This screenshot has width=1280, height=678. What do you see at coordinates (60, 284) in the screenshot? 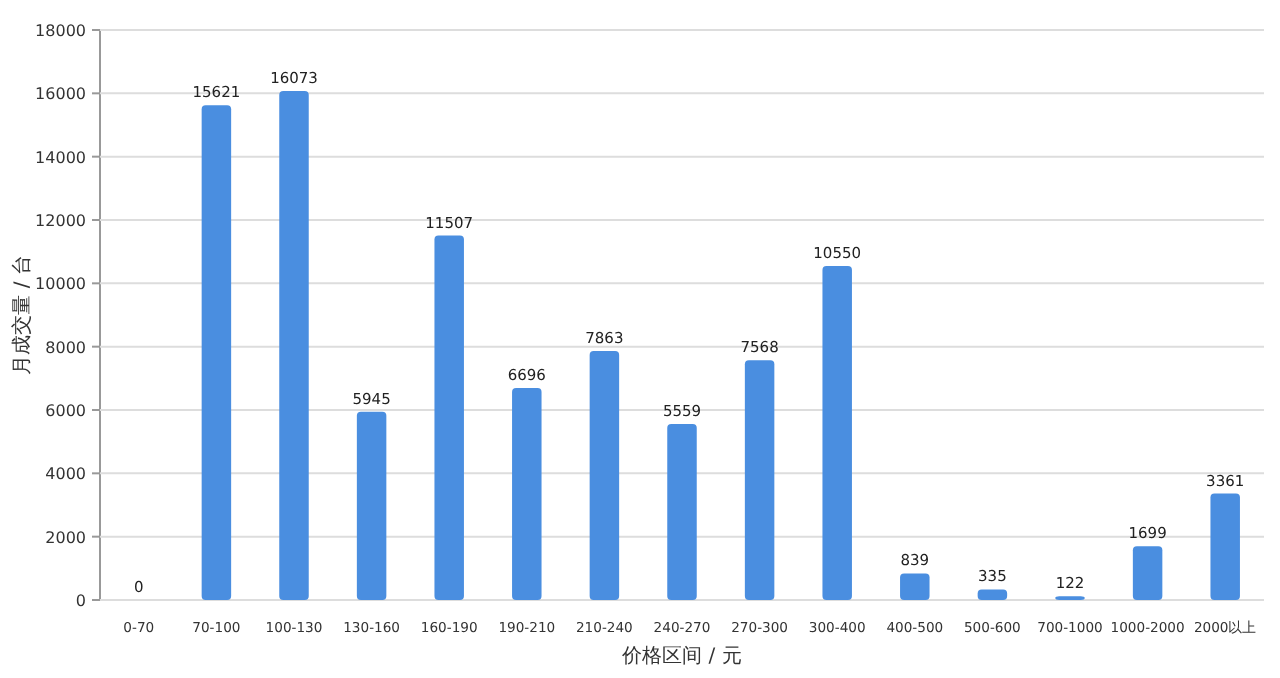
I see `y-tick-label: 10000` at bounding box center [60, 284].